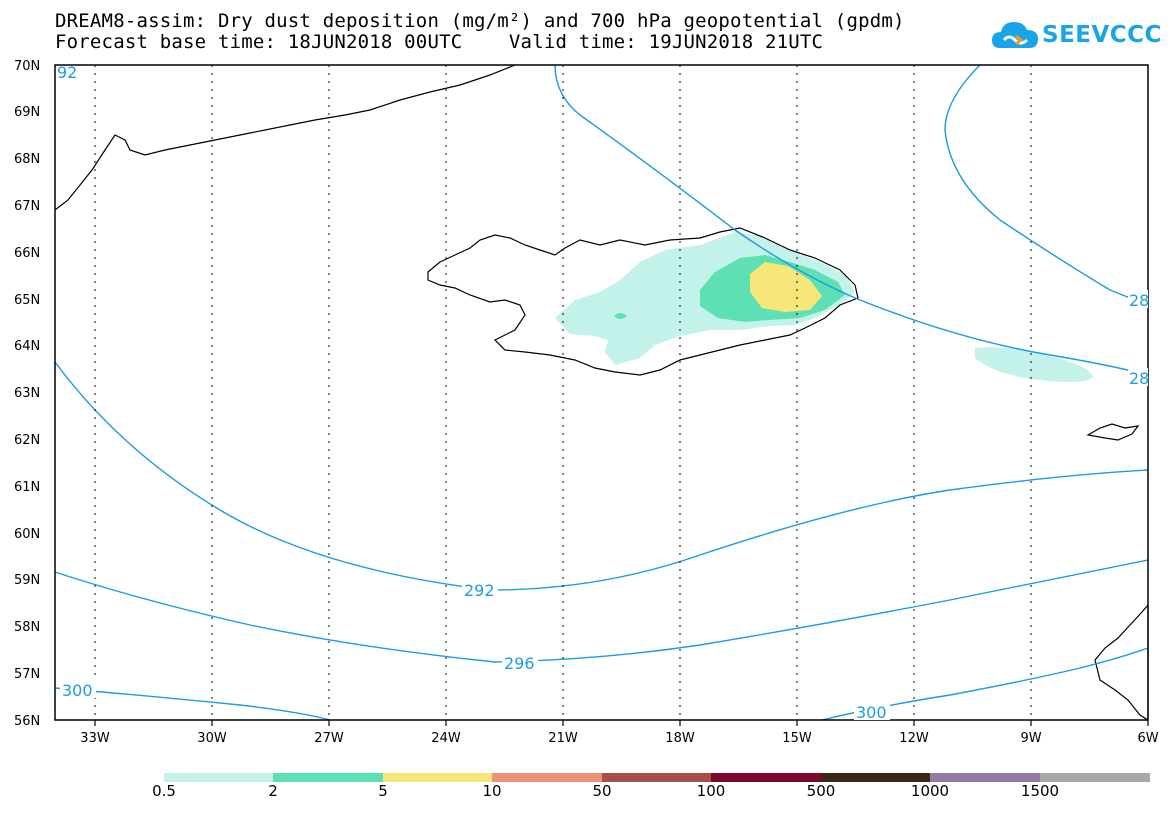 This screenshot has height=815, width=1175. Describe the element at coordinates (1046, 185) in the screenshot. I see `contour-line-far-east` at that location.